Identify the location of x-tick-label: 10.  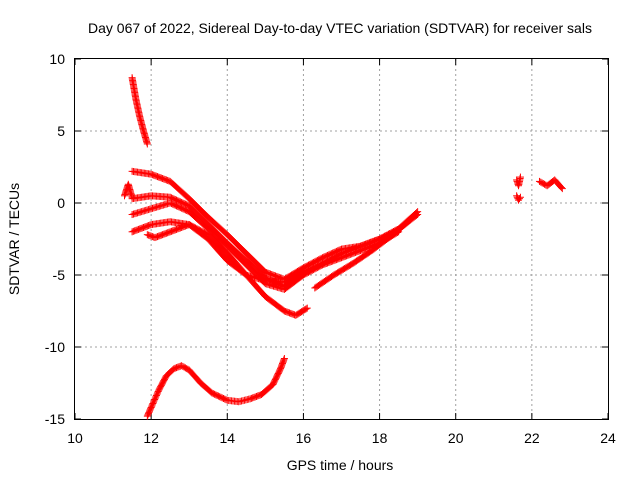
(75, 438).